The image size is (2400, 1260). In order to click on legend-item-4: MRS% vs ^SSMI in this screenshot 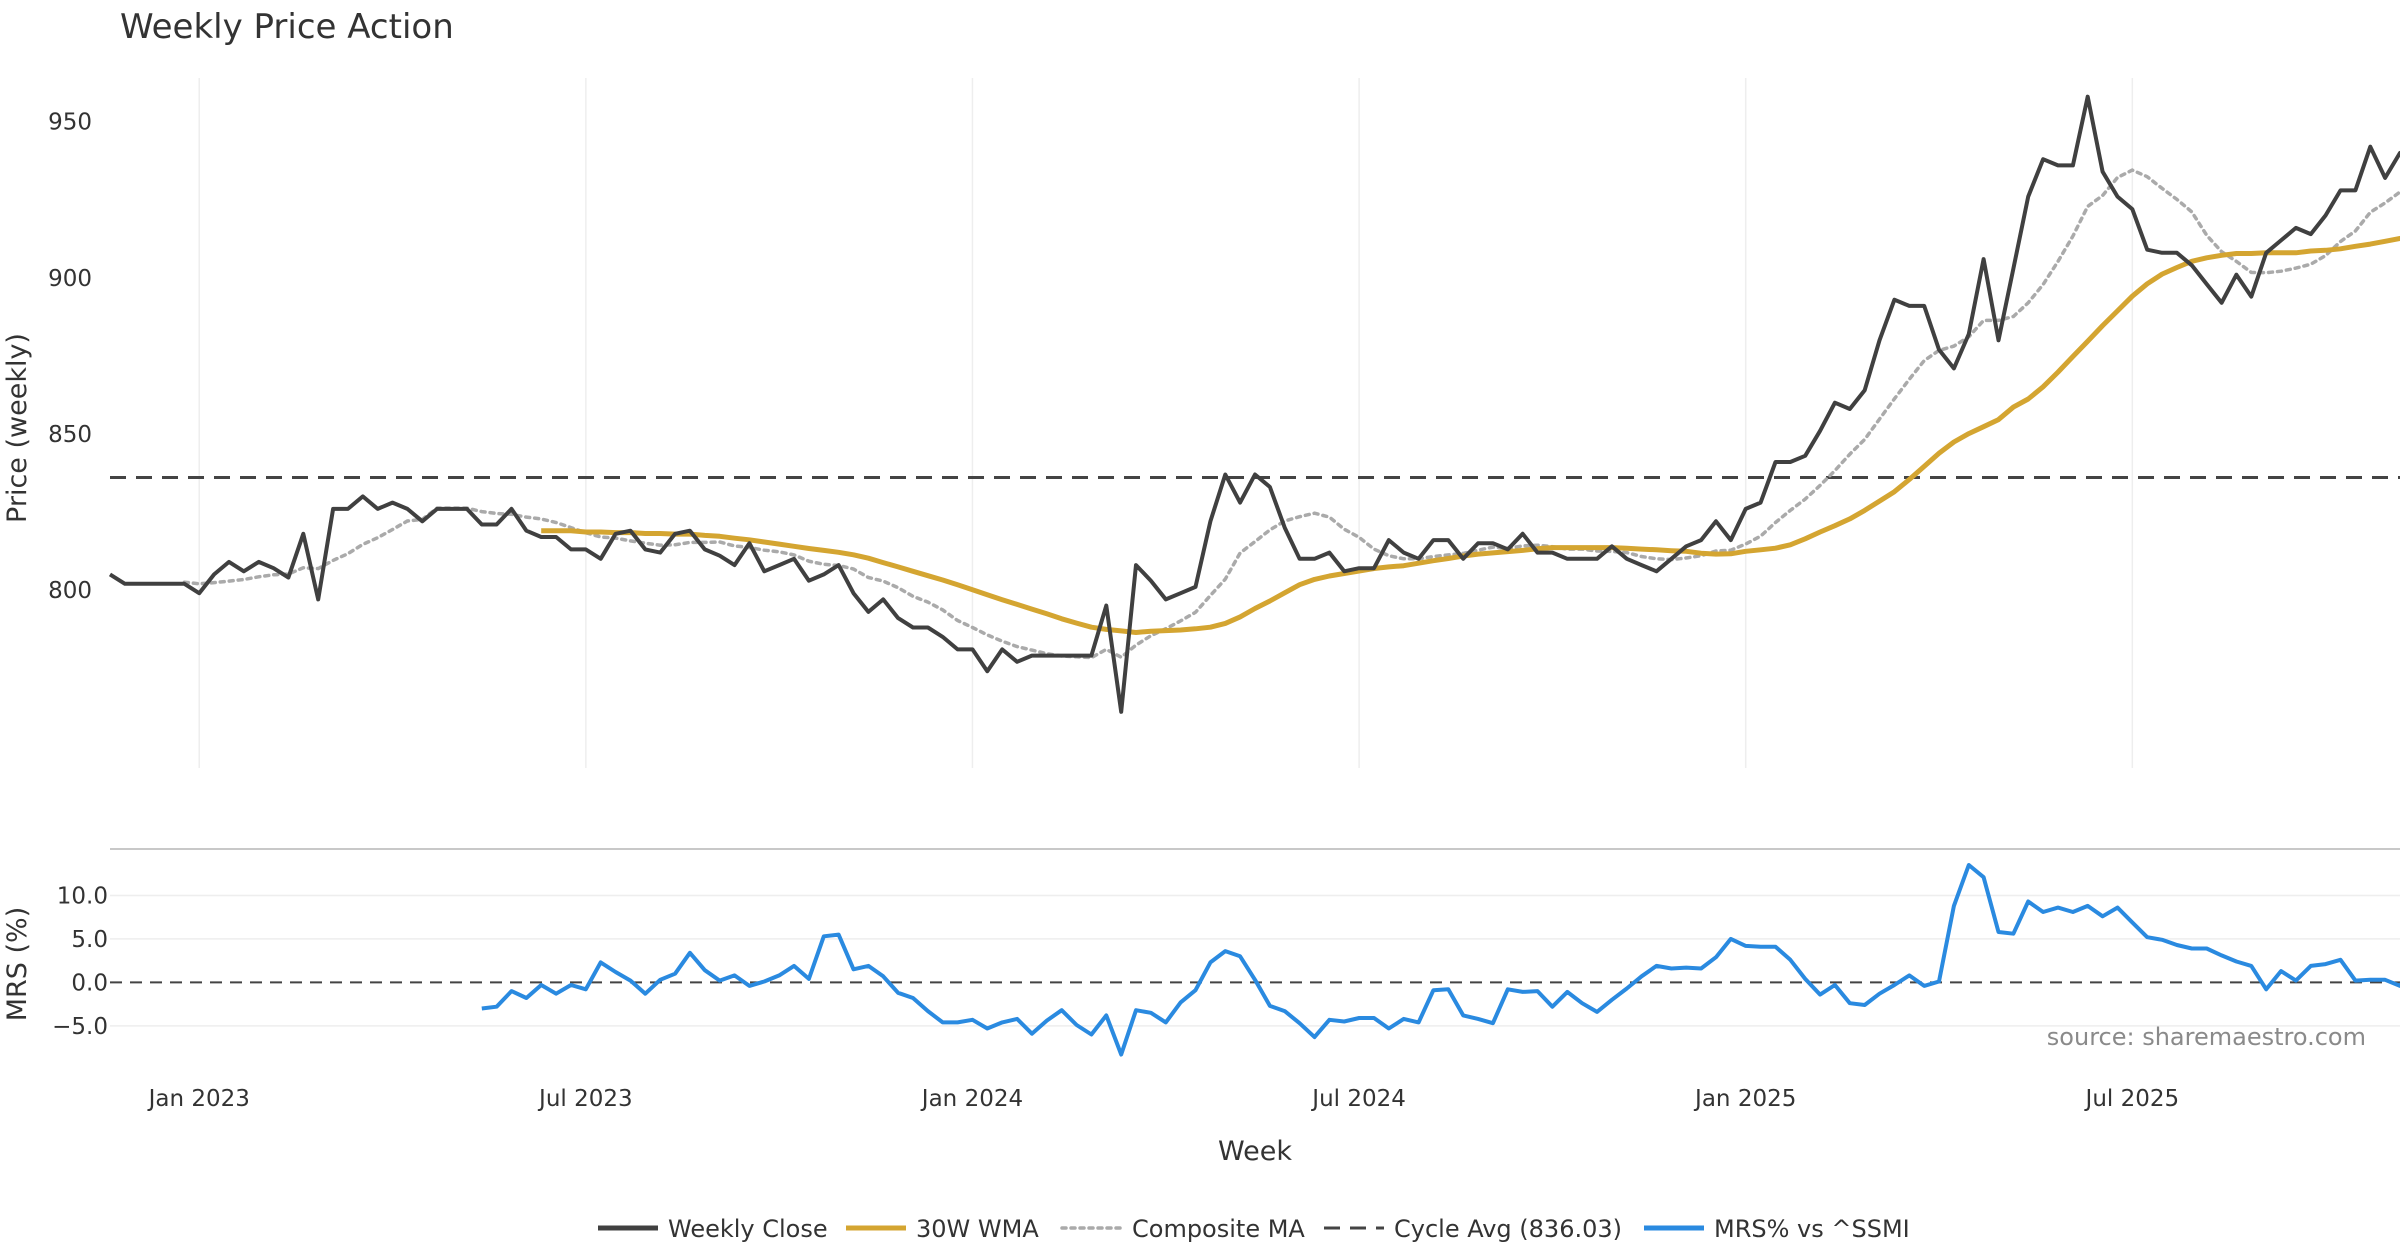, I will do `click(1777, 1229)`.